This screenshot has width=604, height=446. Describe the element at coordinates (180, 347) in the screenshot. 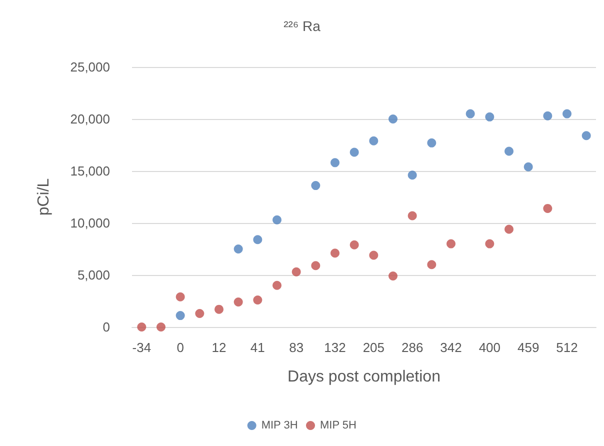

I see `x-tick-label: 0` at that location.